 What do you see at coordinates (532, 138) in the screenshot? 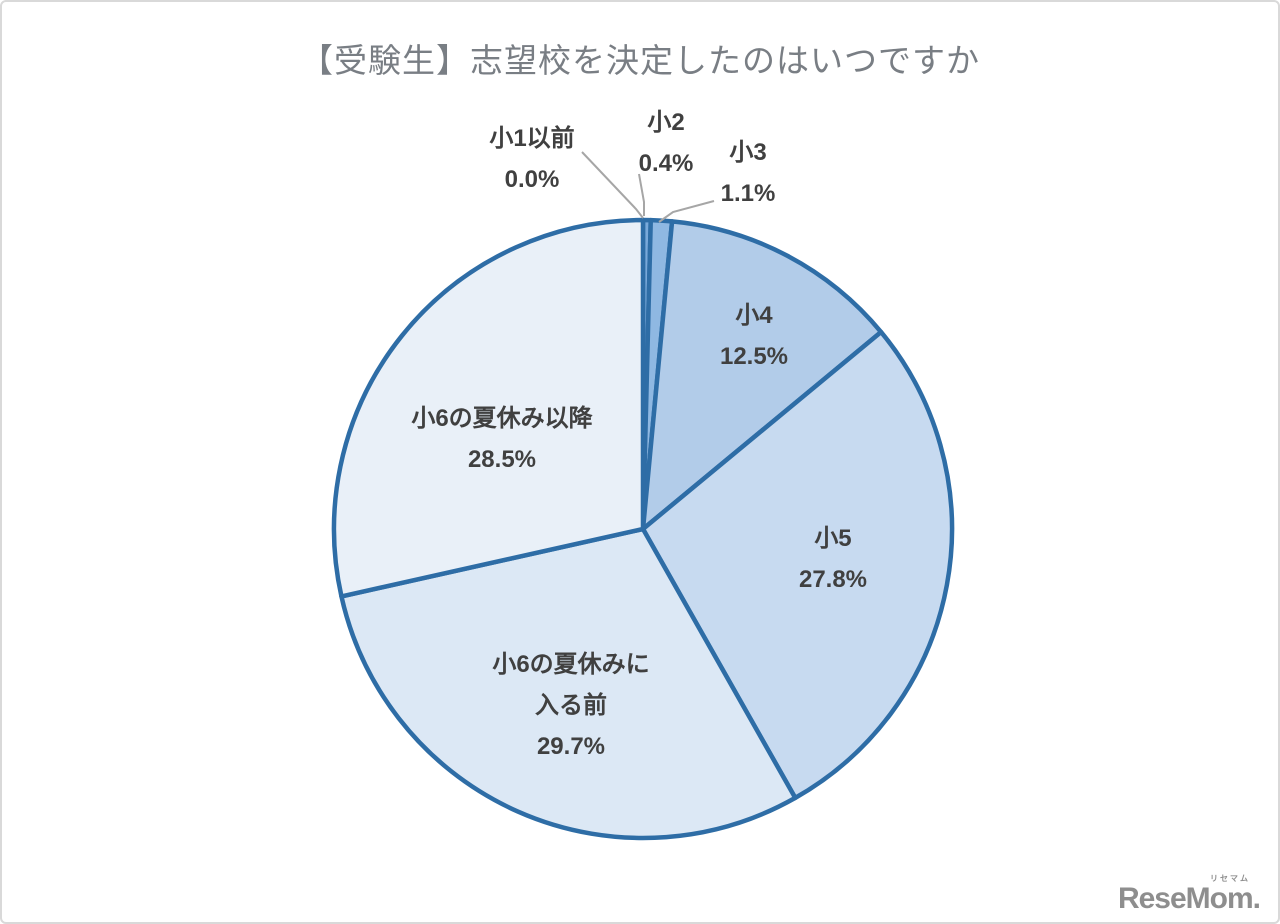
I see `pie-slice-name: 小1以前` at bounding box center [532, 138].